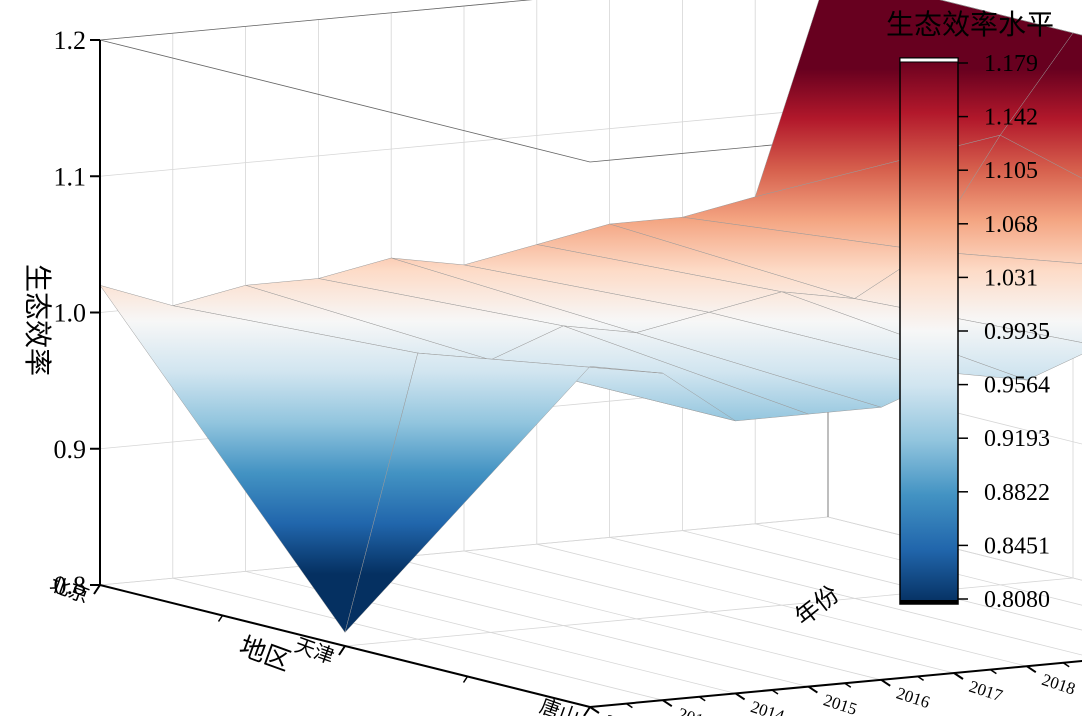 Image resolution: width=1082 pixels, height=716 pixels. Describe the element at coordinates (622, 713) in the screenshot. I see `y-tick-label: 2012` at that location.